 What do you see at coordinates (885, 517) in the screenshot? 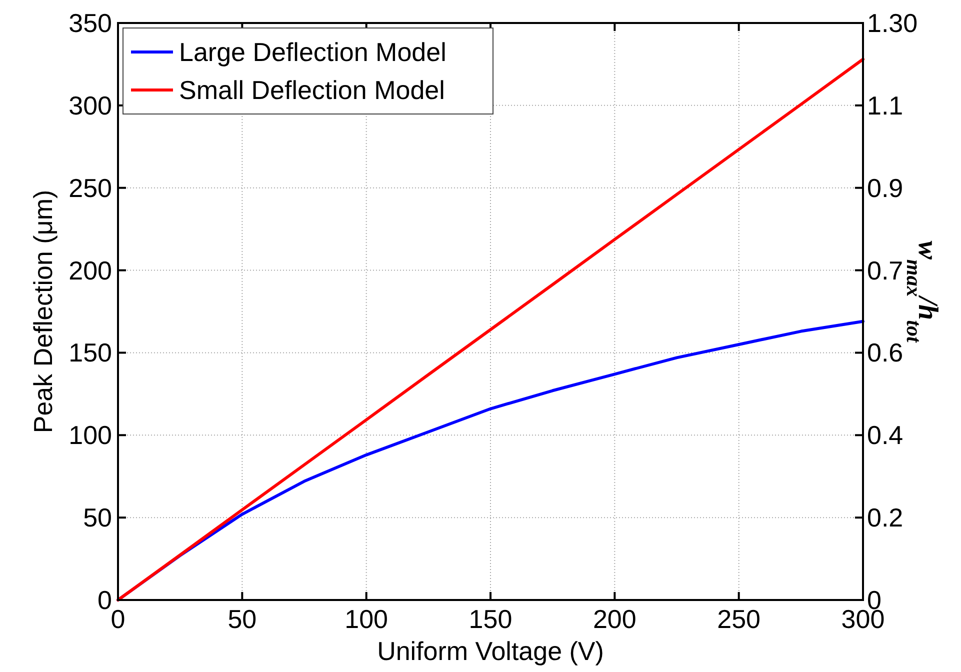
I see `y2-tick-label: 0.2` at bounding box center [885, 517].